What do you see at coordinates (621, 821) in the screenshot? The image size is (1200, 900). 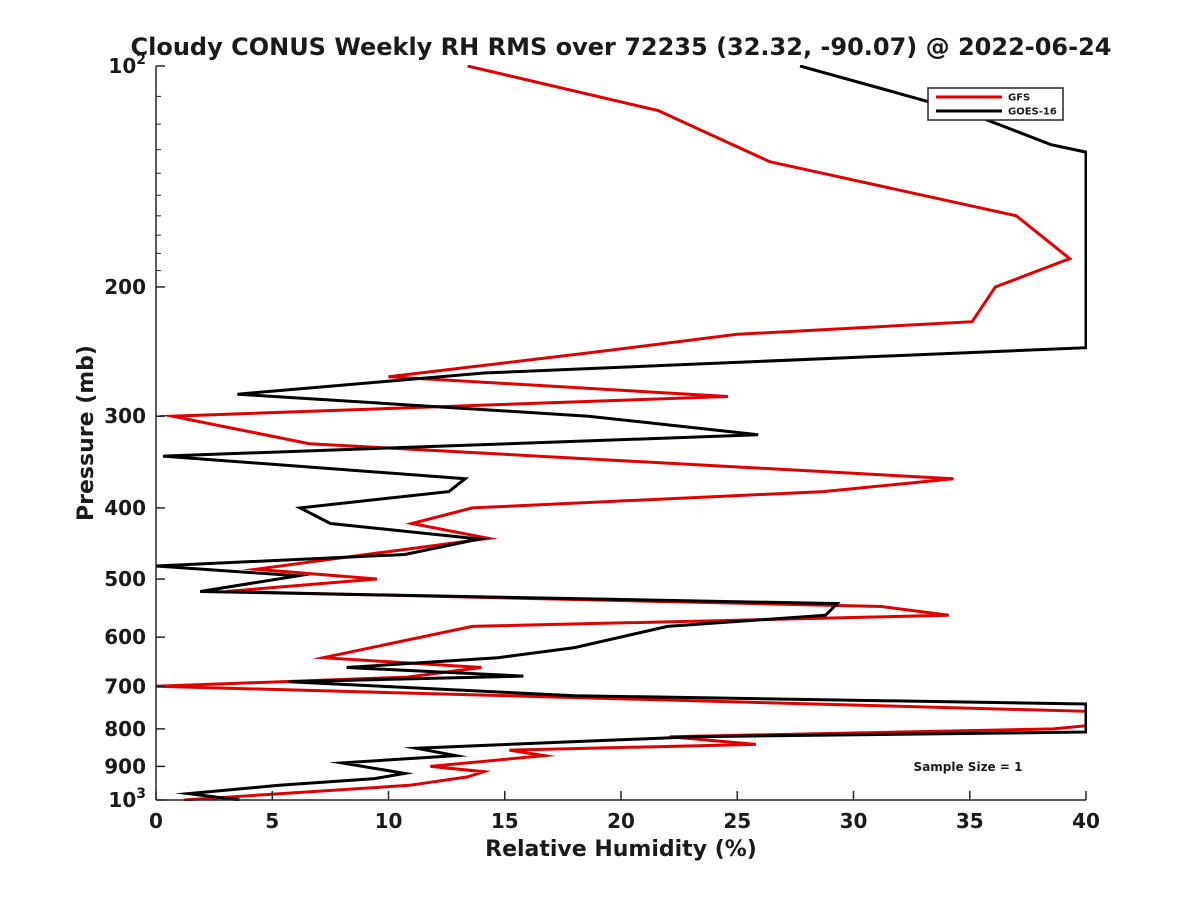 I see `x-tick-label: 20` at bounding box center [621, 821].